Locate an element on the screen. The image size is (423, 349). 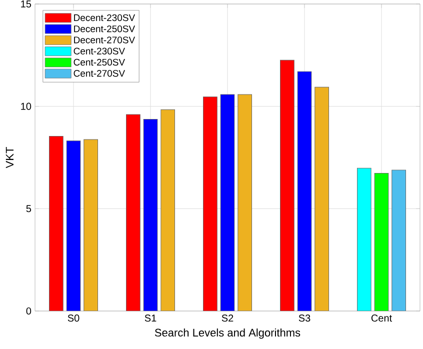
x-axis-title: Search Levels and Algorithms is located at coordinates (227, 333).